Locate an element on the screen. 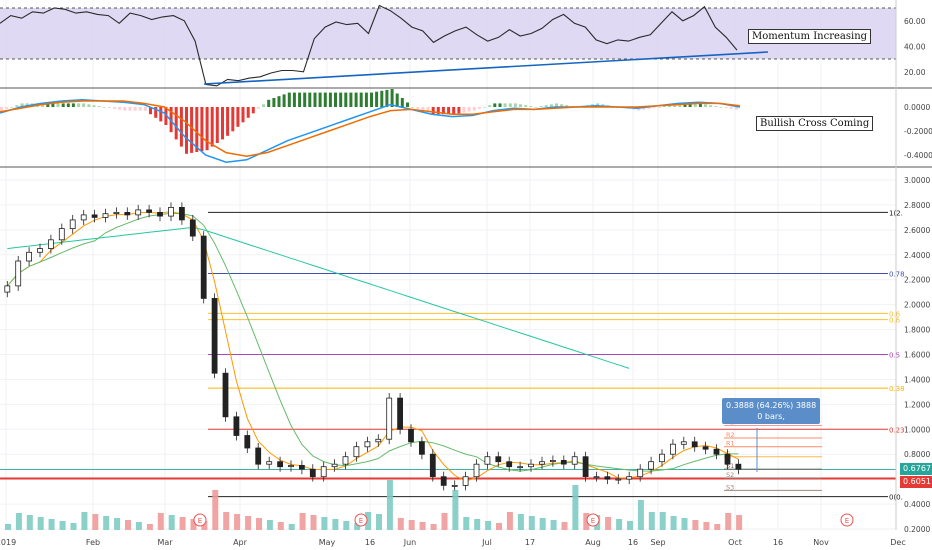 The image size is (932, 550). macd-y-tick-label: -0.4000 is located at coordinates (918, 155).